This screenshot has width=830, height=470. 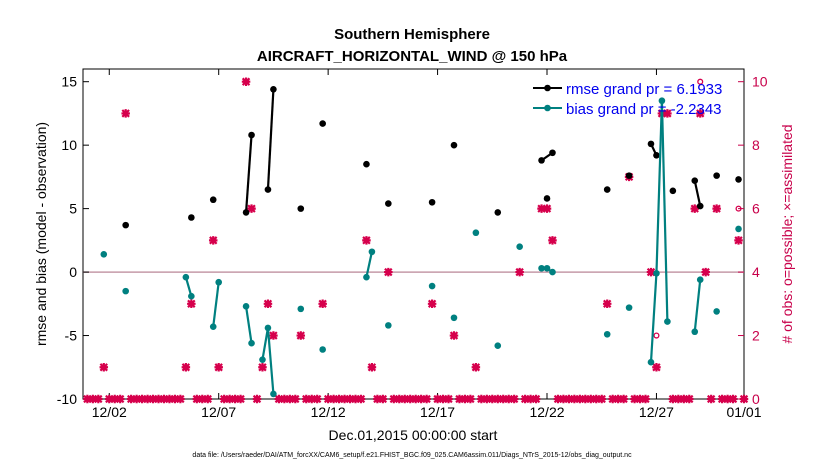 What do you see at coordinates (787, 233) in the screenshot?
I see `y-axis-right-label: # of obs: o=possible; ×=assimilated` at bounding box center [787, 233].